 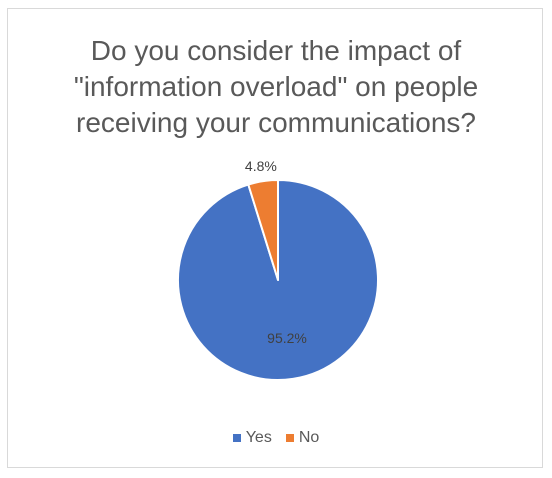 I want to click on legend-swatch-yes, so click(x=236, y=438).